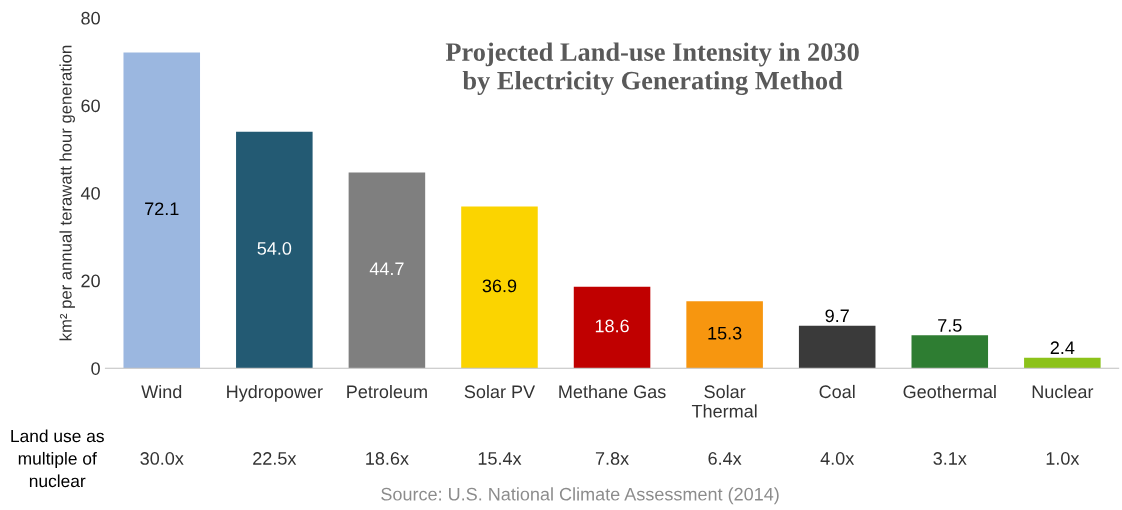  Describe the element at coordinates (90, 106) in the screenshot. I see `y-tick-label: 60` at that location.